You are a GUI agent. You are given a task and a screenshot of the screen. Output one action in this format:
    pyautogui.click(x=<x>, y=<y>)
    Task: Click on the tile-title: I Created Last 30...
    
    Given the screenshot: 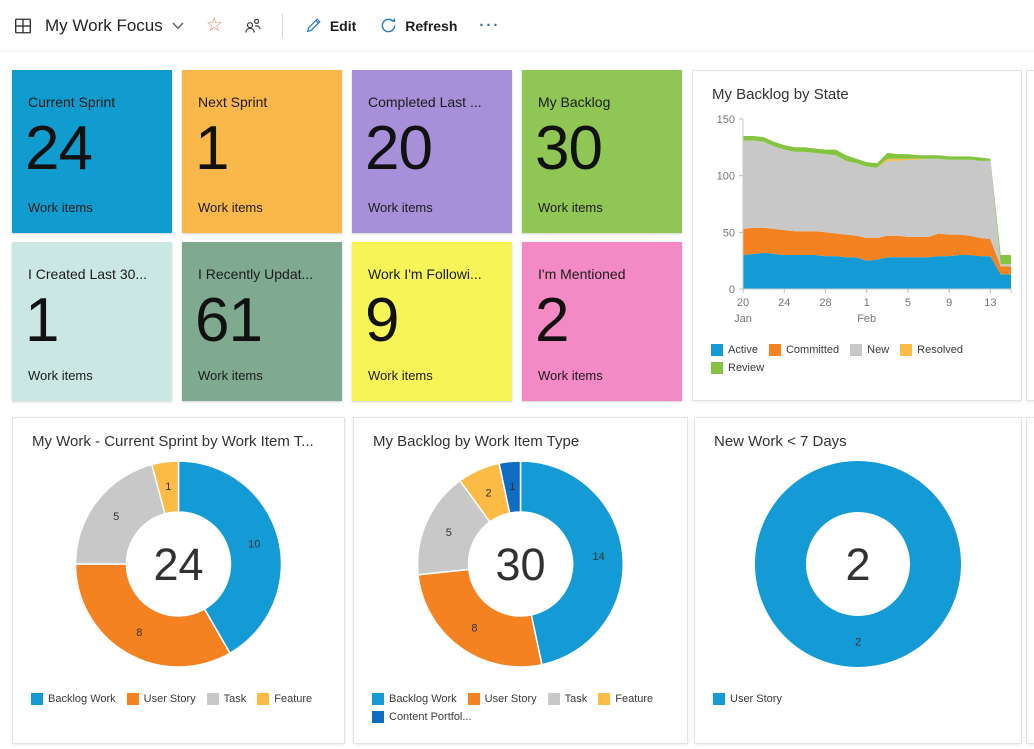 What is the action you would take?
    pyautogui.click(x=88, y=274)
    